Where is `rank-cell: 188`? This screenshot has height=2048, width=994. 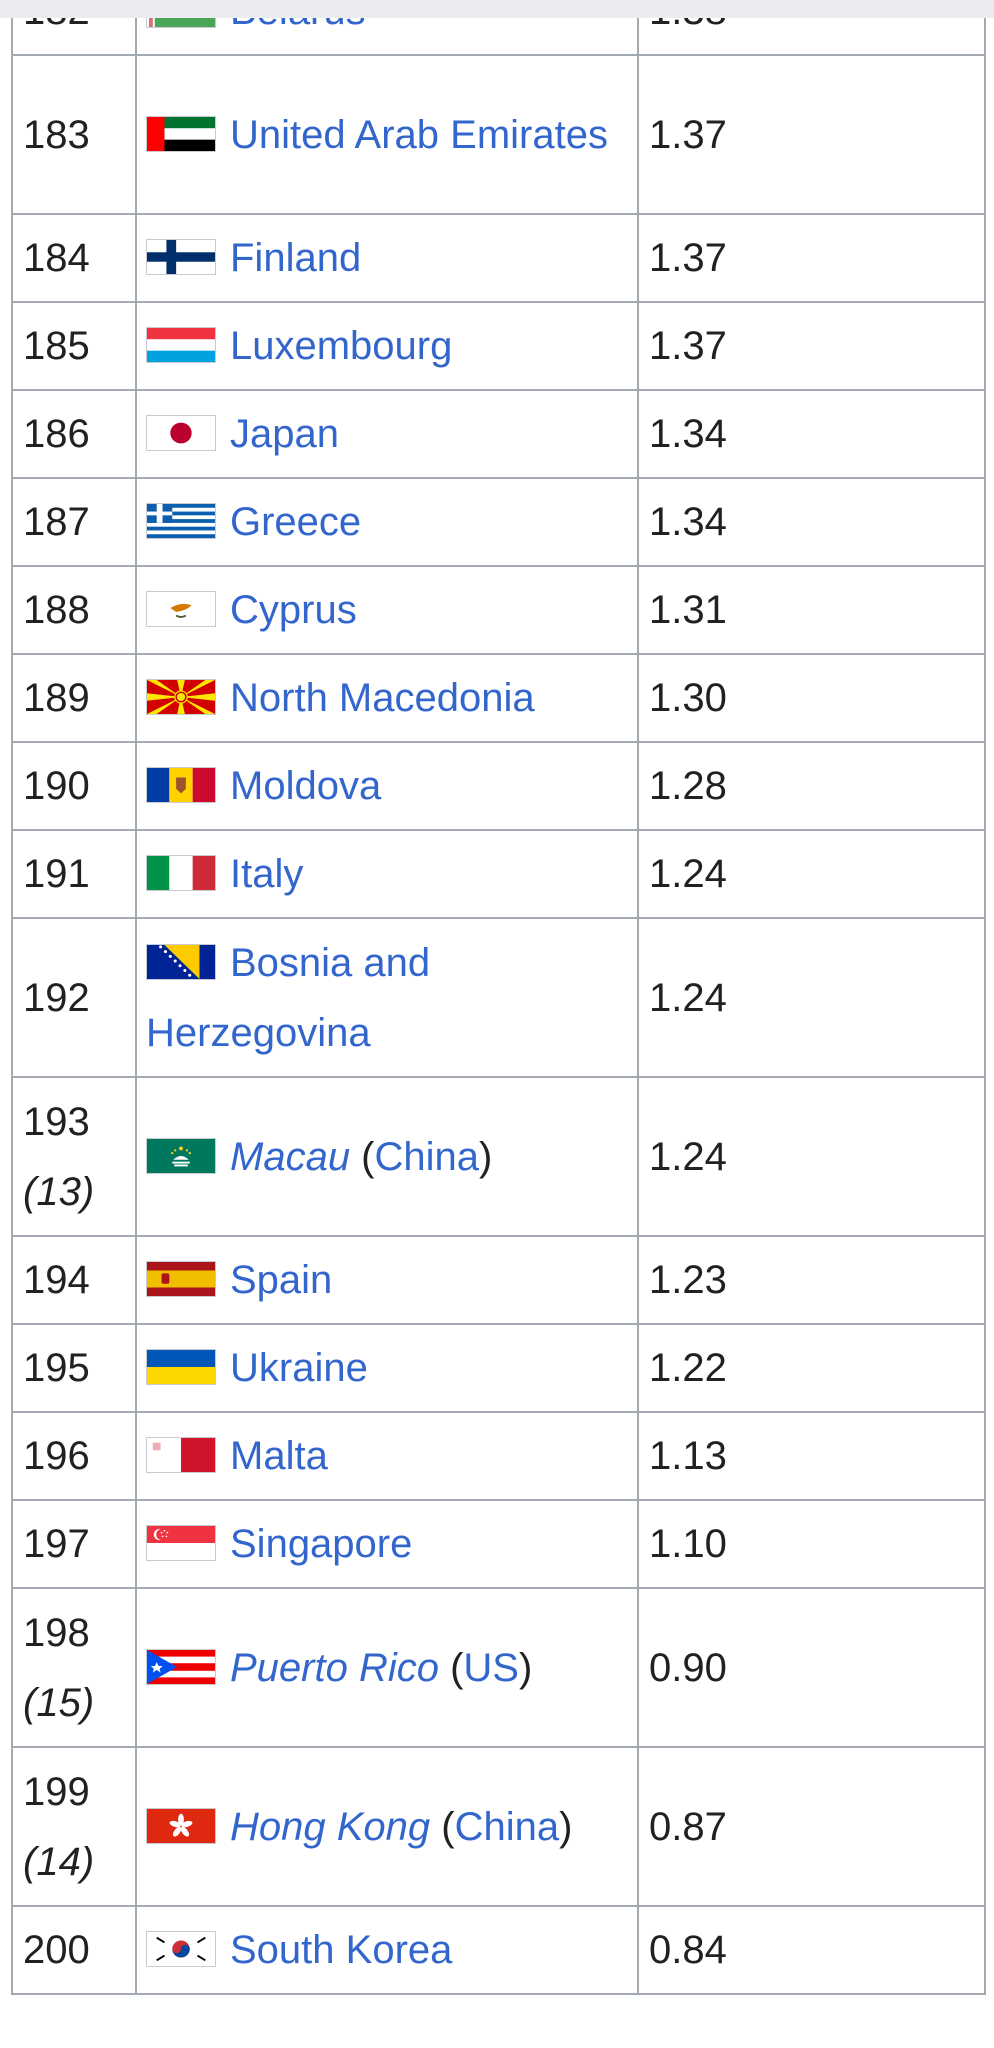 rank-cell: 188 is located at coordinates (74, 610).